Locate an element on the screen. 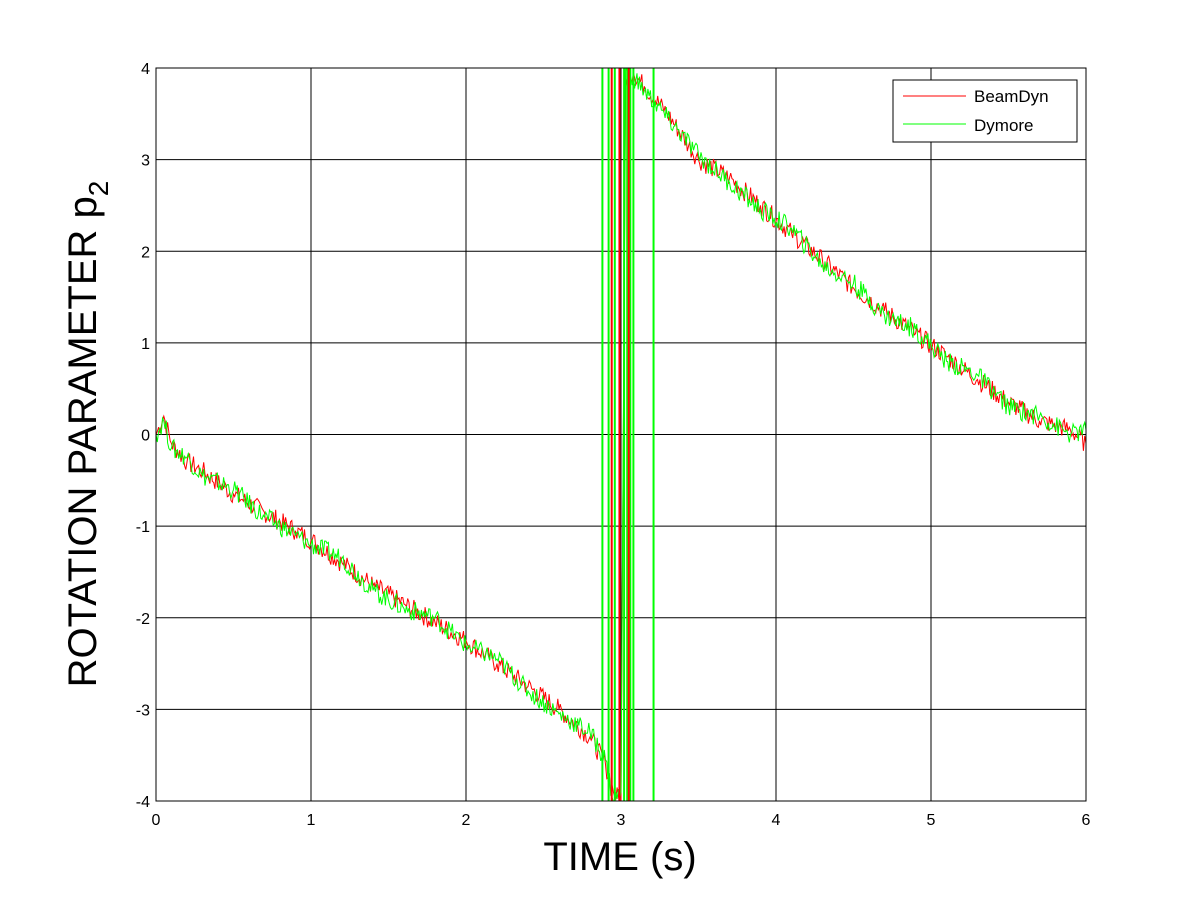 Image resolution: width=1200 pixels, height=900 pixels. y-tick-label: 4 is located at coordinates (145, 69).